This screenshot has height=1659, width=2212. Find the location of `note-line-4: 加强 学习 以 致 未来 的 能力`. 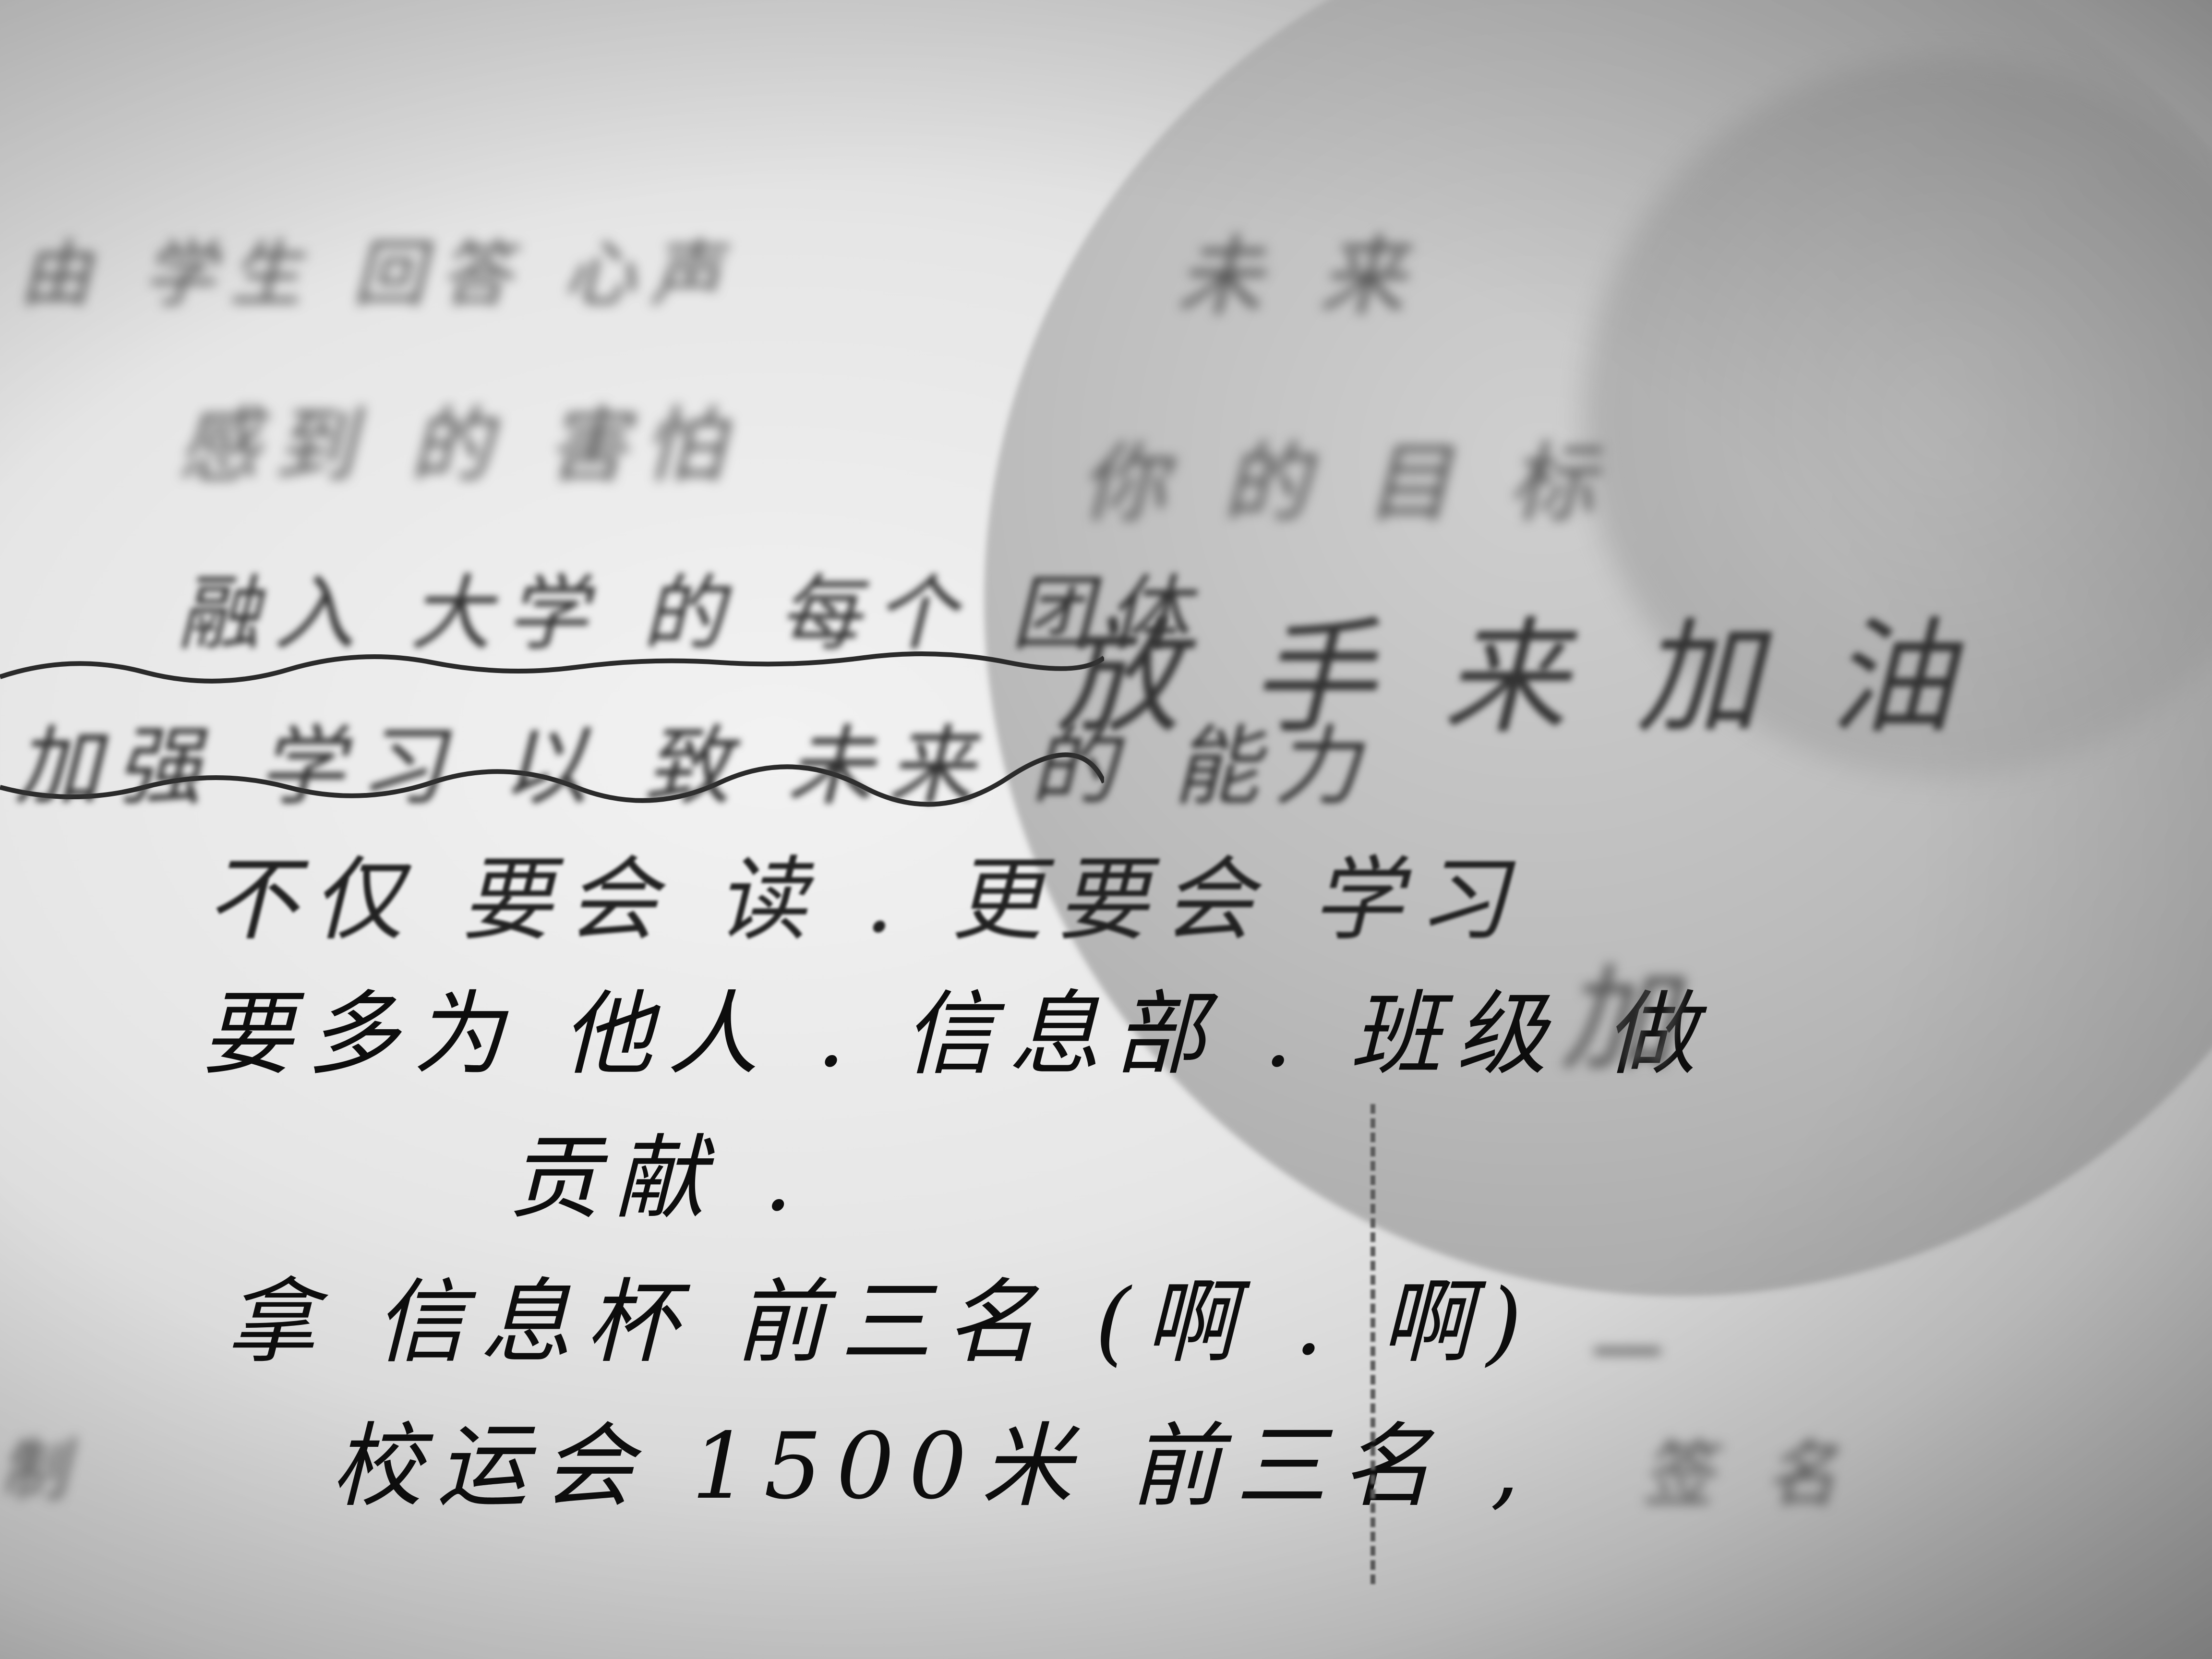

note-line-4: 加强 学习 以 致 未来 的 能力 is located at coordinates (695, 767).